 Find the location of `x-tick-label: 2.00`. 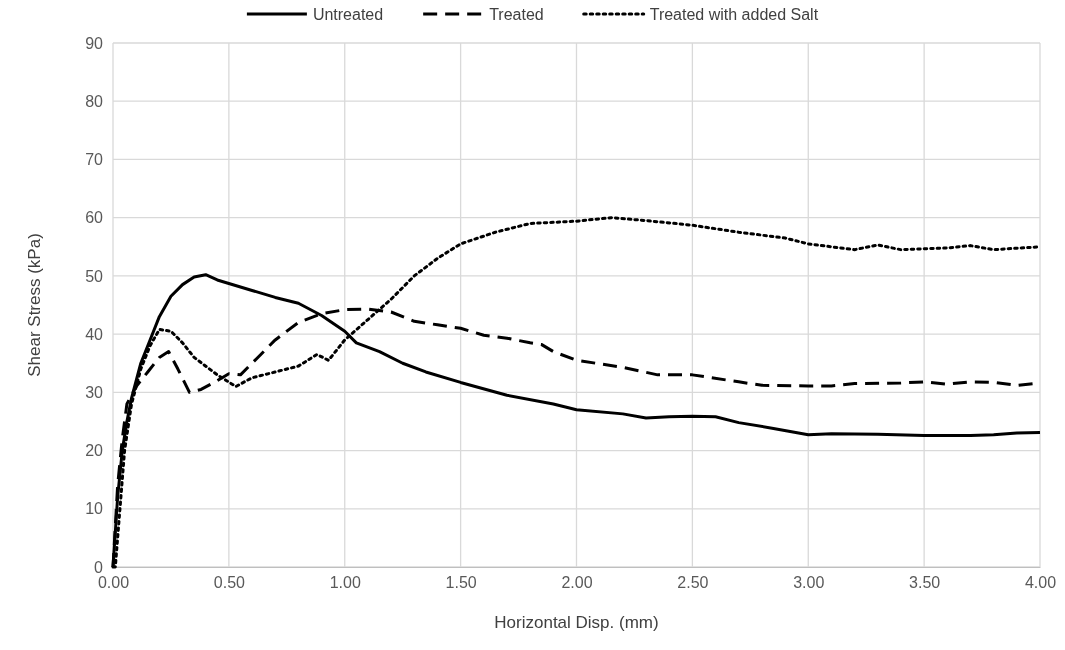

x-tick-label: 2.00 is located at coordinates (577, 583).